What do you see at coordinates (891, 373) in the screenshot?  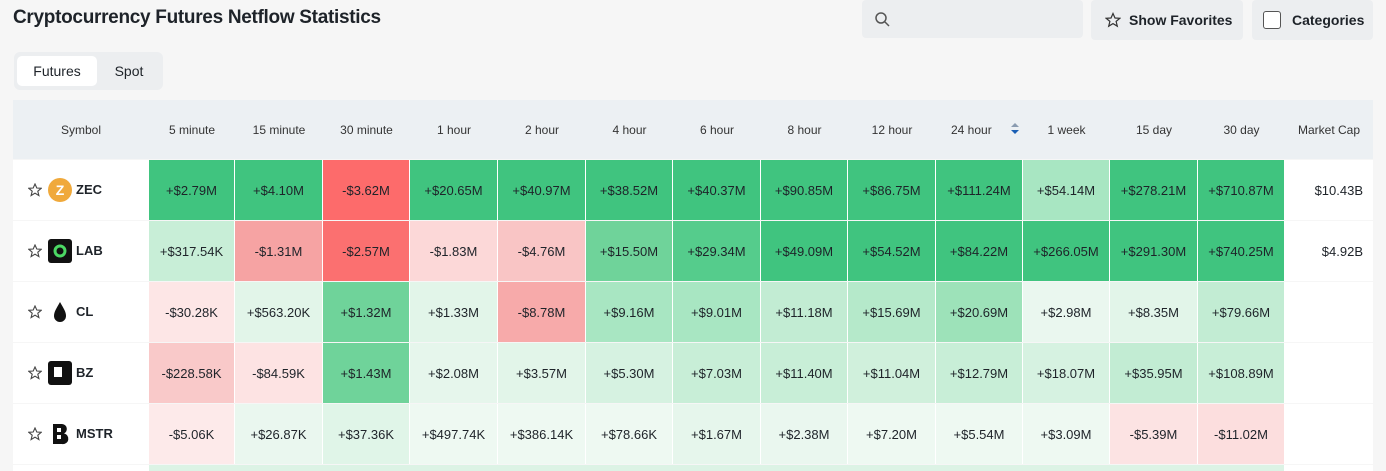 I see `netflow-cell: +$11.04M` at bounding box center [891, 373].